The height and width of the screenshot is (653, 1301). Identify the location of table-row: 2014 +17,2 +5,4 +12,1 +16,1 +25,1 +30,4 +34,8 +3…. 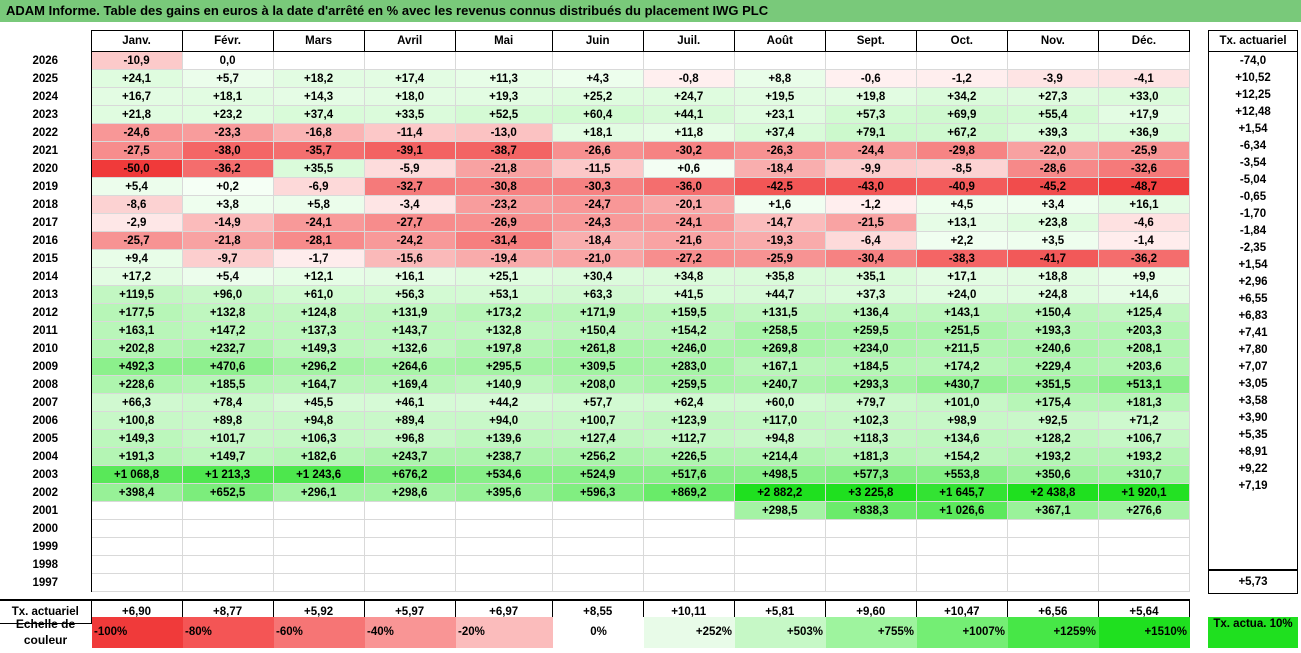
(595, 276).